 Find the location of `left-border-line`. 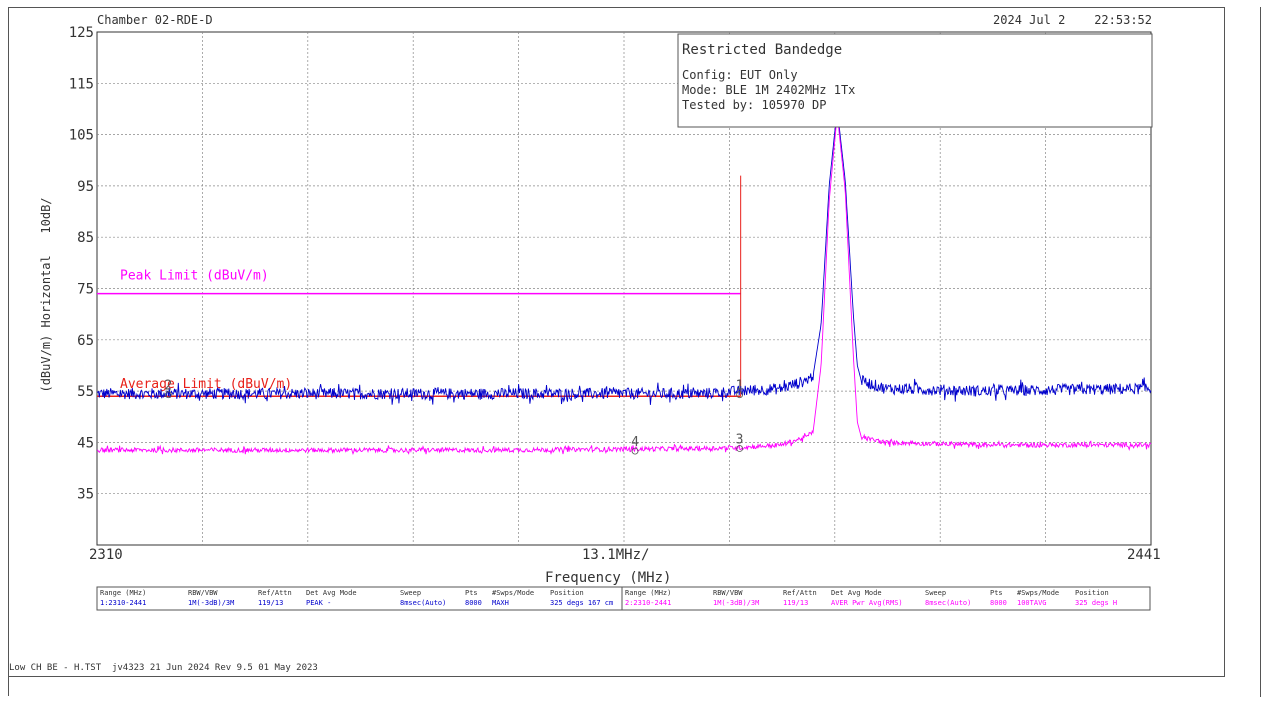

left-border-line is located at coordinates (8, 686).